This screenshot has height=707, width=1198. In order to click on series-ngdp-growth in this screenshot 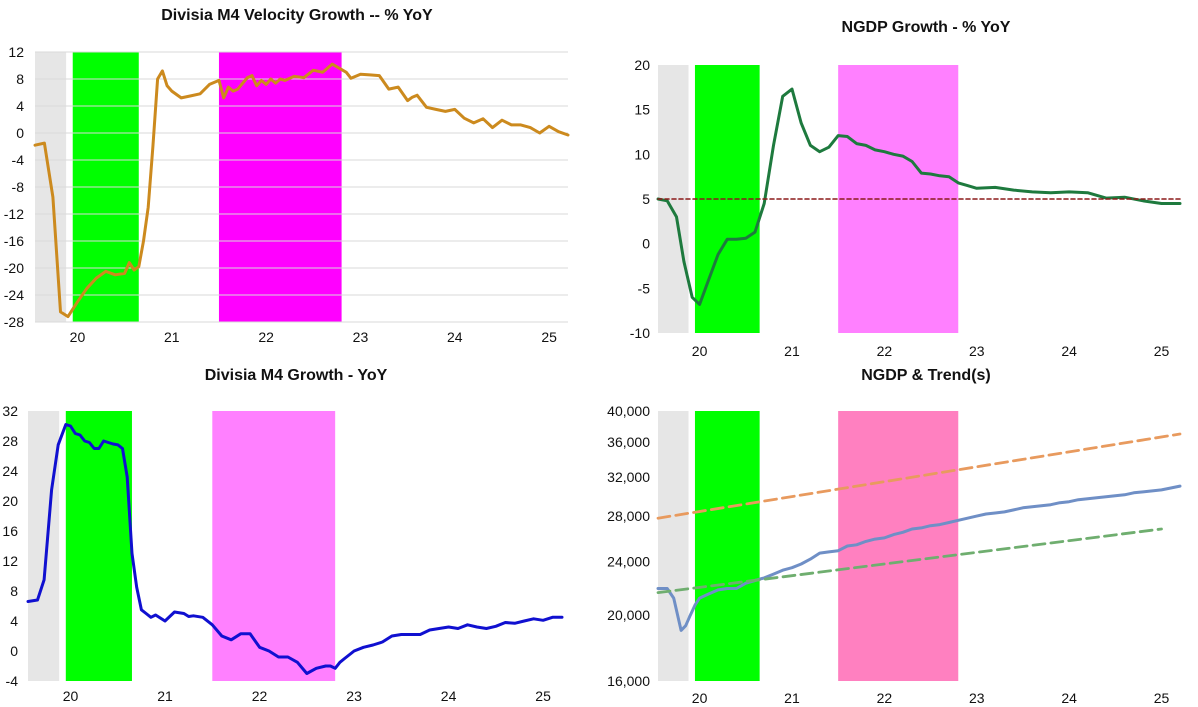, I will do `click(919, 196)`.